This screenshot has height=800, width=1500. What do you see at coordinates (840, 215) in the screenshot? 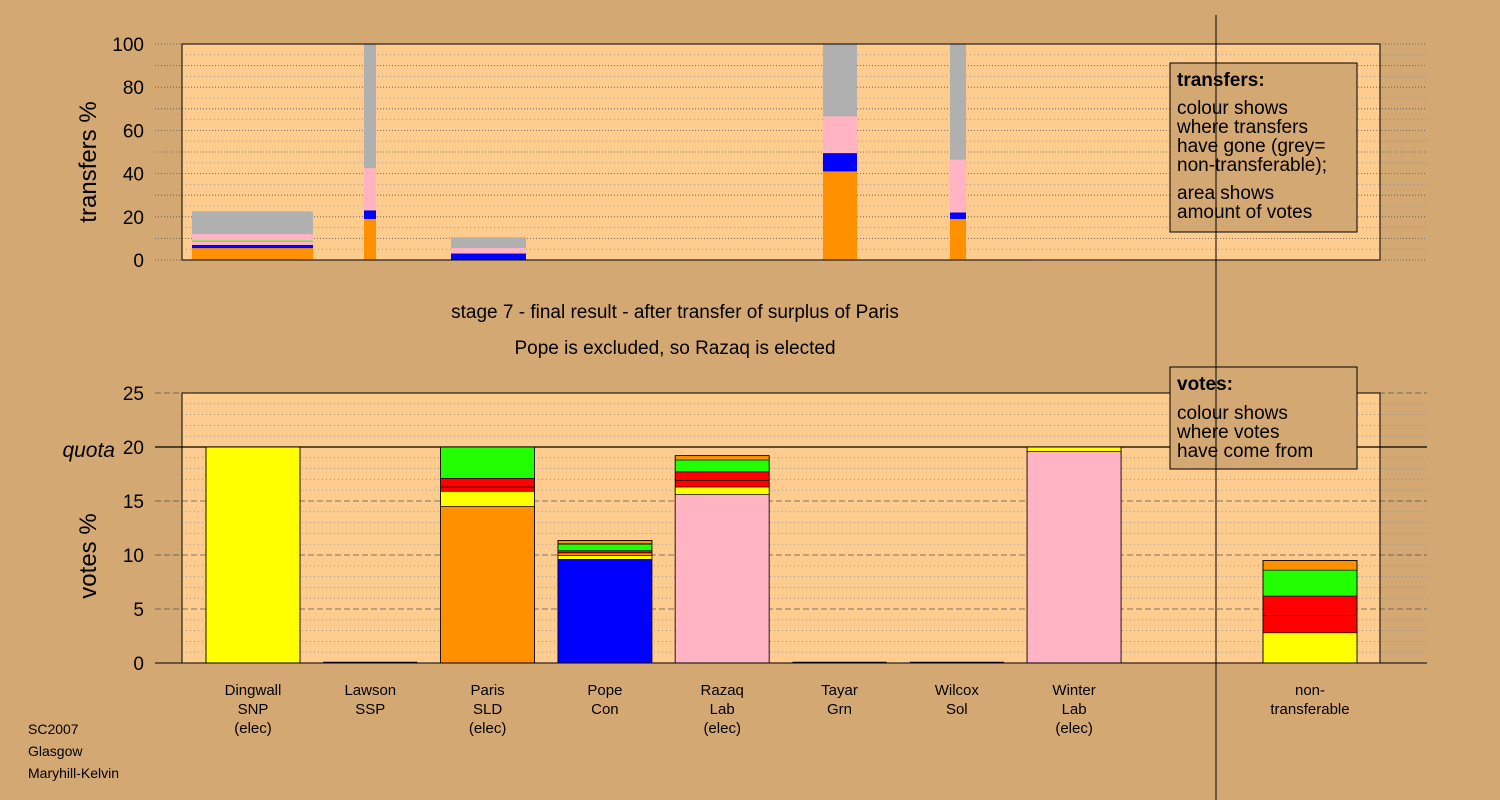
I see `transfer-segment-tayar-sld` at bounding box center [840, 215].